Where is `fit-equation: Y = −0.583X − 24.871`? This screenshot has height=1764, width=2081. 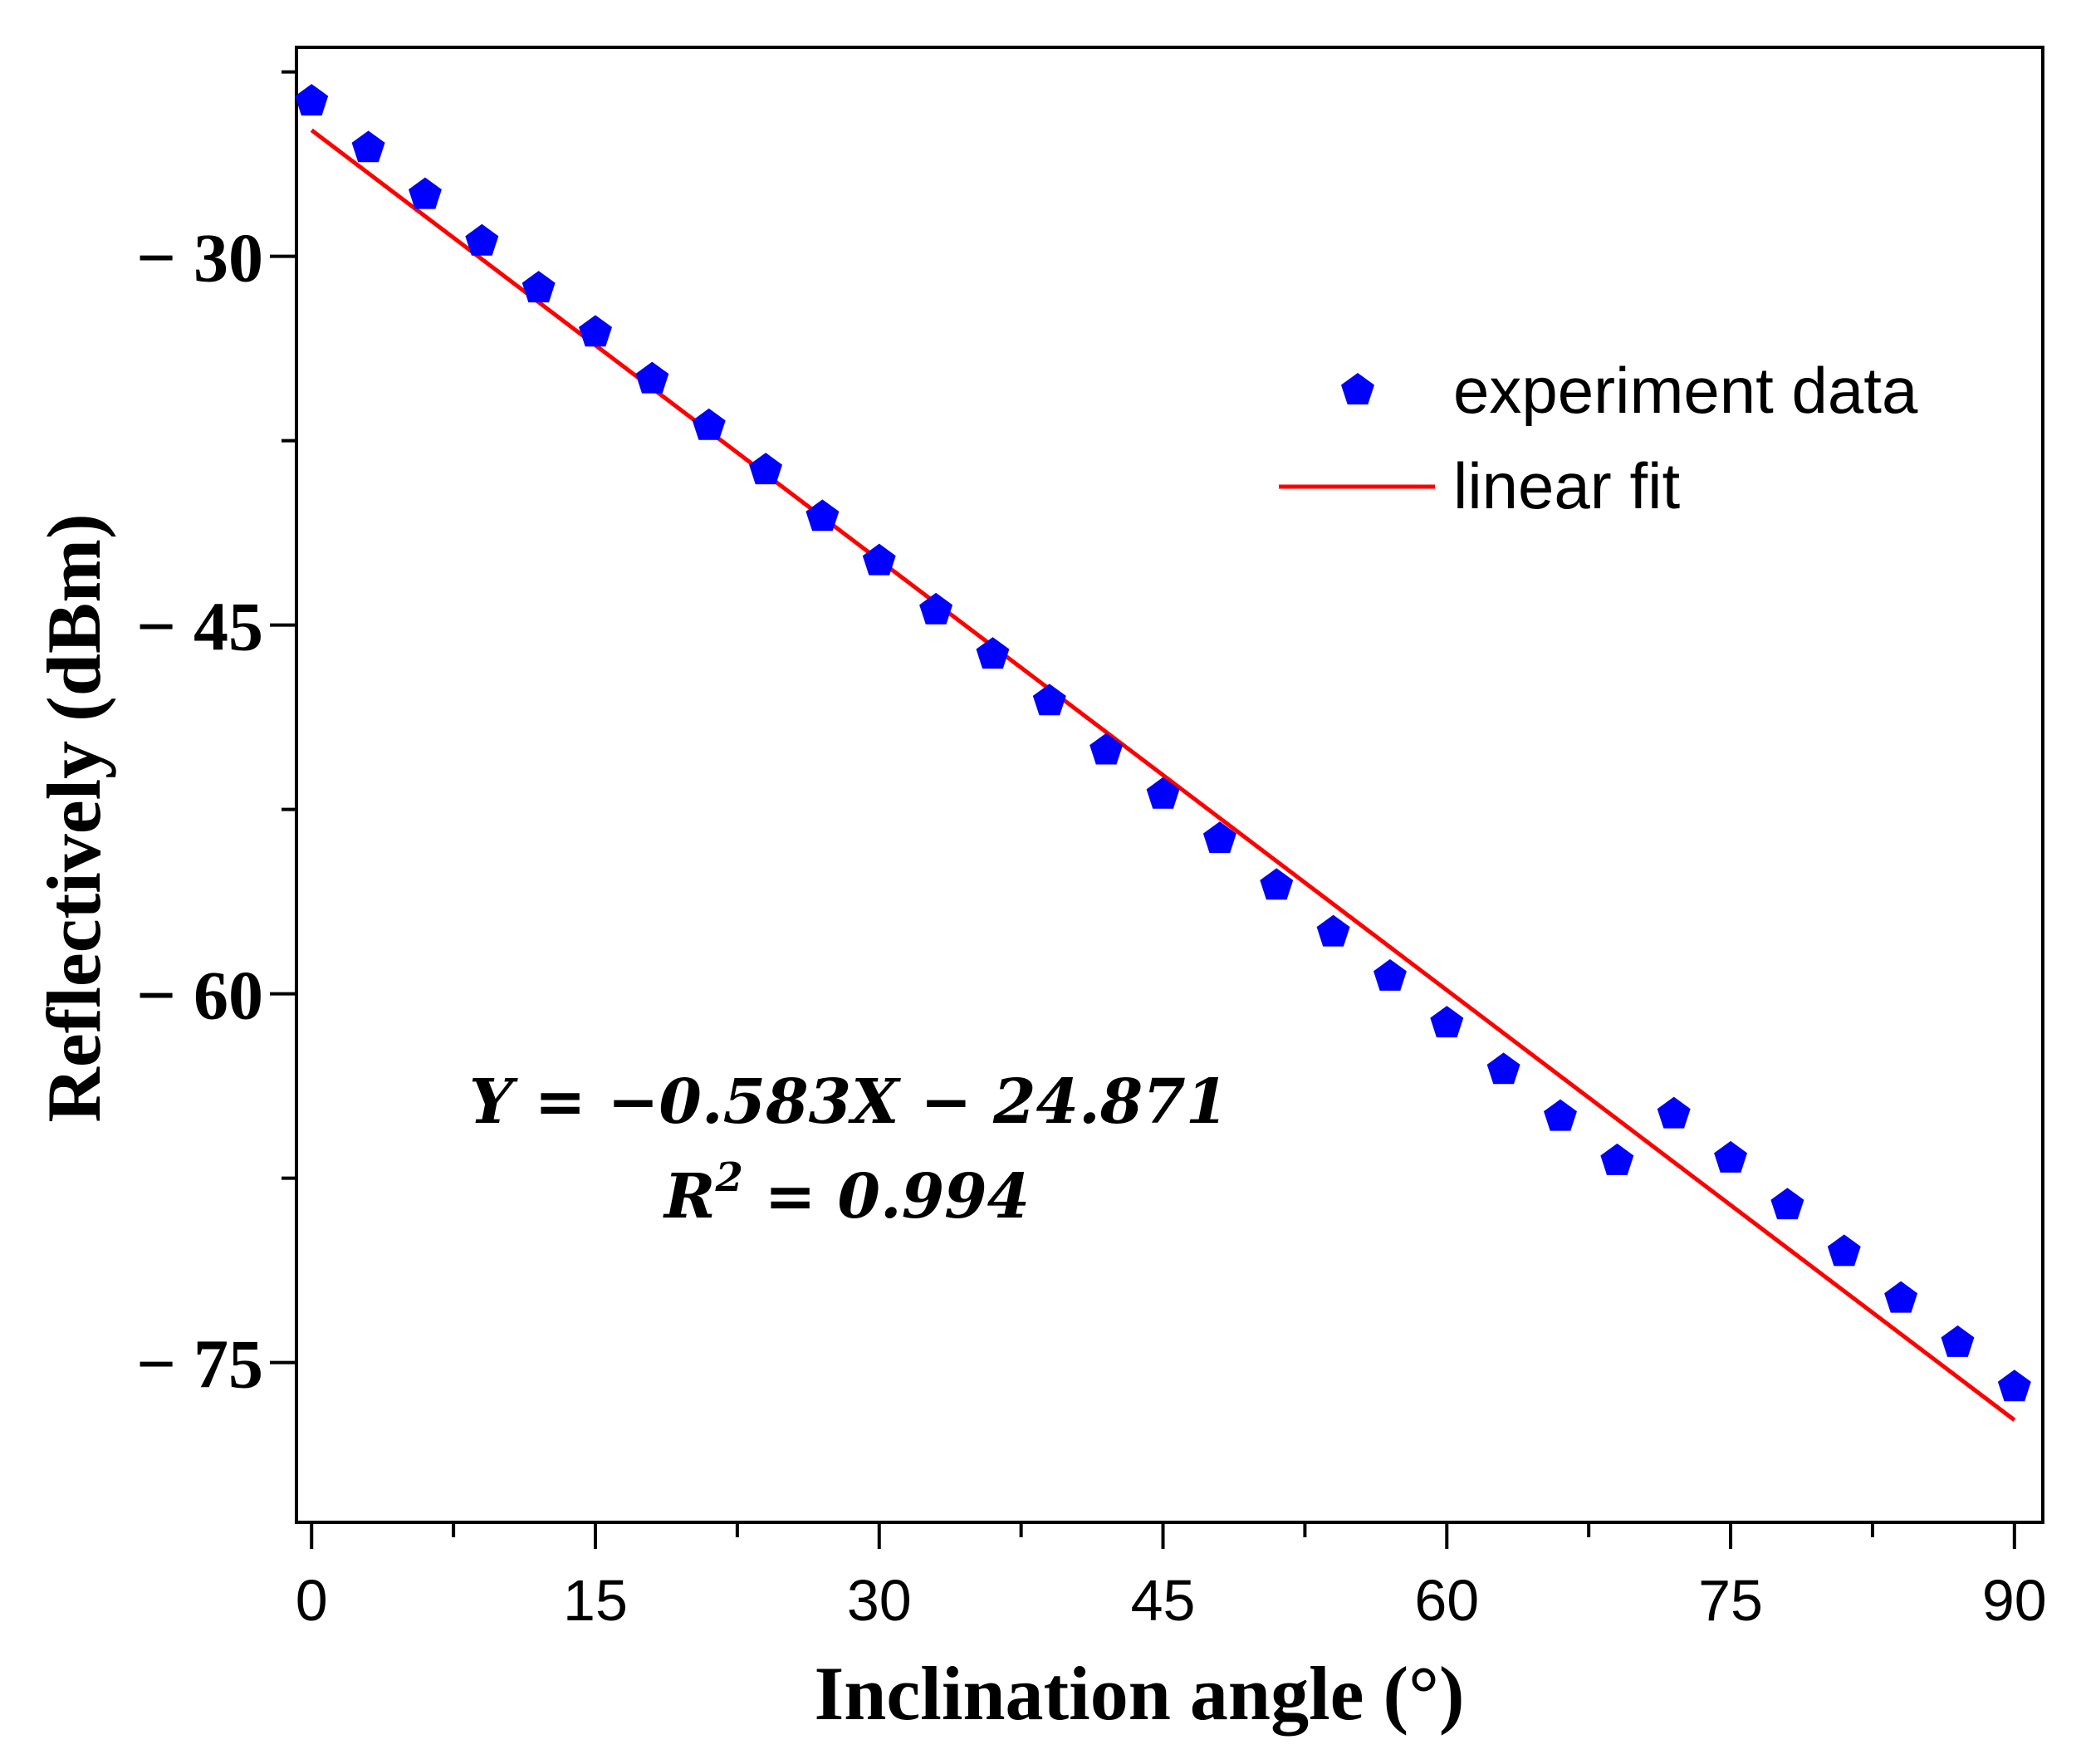 fit-equation: Y = −0.583X − 24.871 is located at coordinates (849, 1102).